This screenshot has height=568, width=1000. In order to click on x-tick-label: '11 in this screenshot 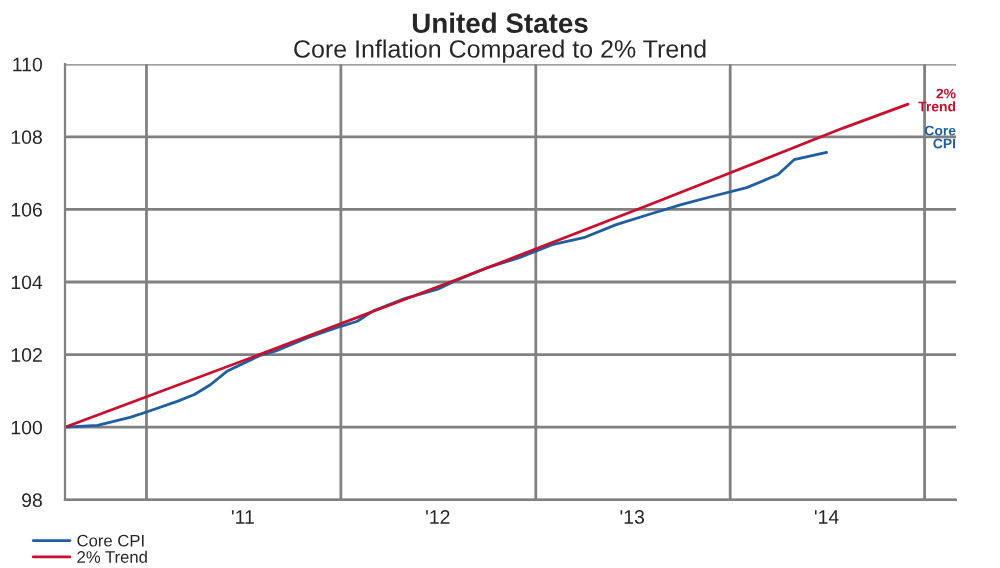, I will do `click(242, 517)`.